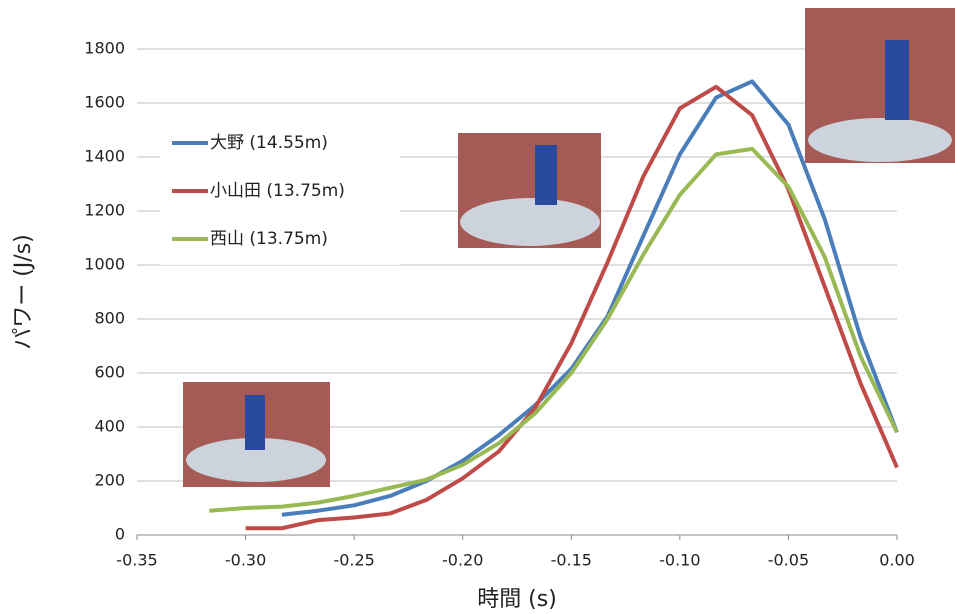  What do you see at coordinates (462, 560) in the screenshot?
I see `x-tick-label: -0.20` at bounding box center [462, 560].